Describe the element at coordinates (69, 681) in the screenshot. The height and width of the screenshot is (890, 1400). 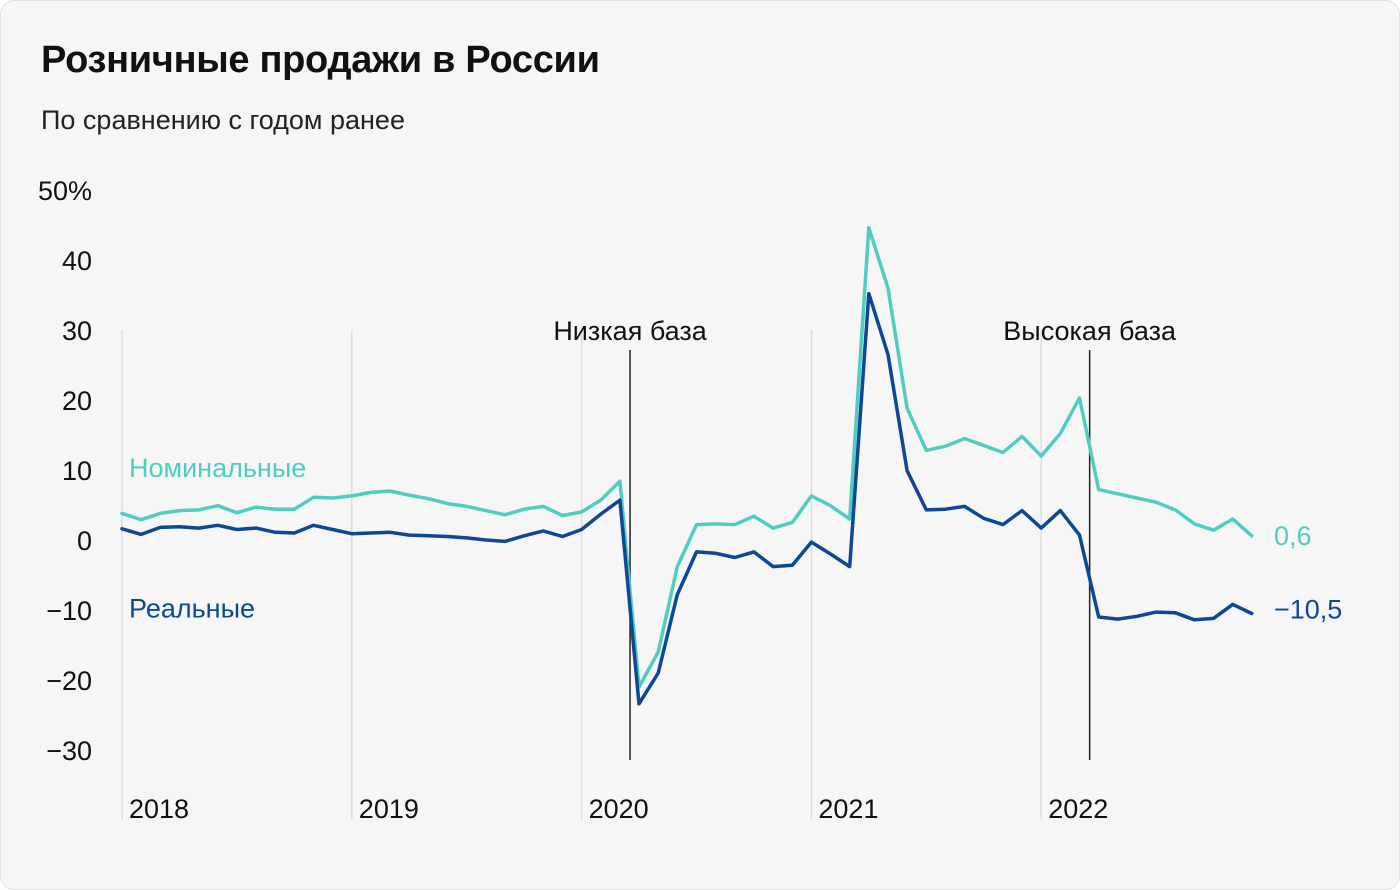
I see `y-tick-label: −20` at that location.